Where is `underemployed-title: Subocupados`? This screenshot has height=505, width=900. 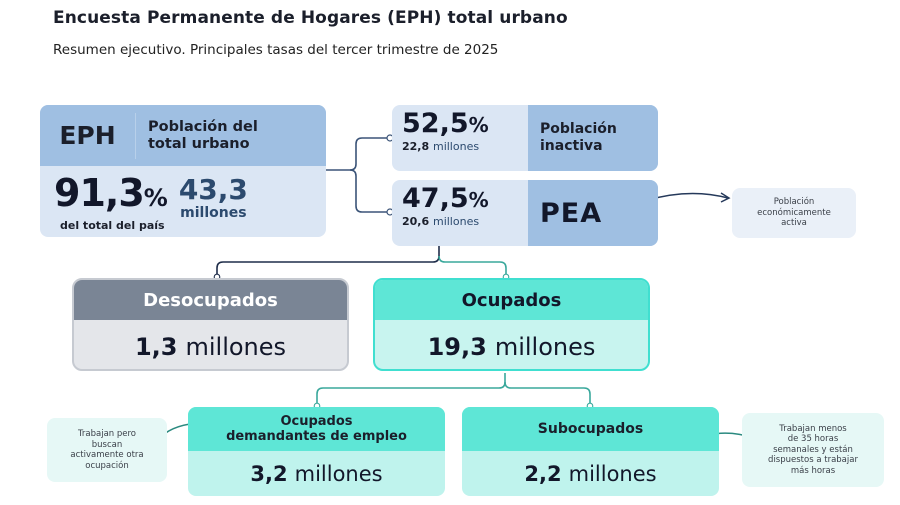
underemployed-title: Subocupados is located at coordinates (590, 429).